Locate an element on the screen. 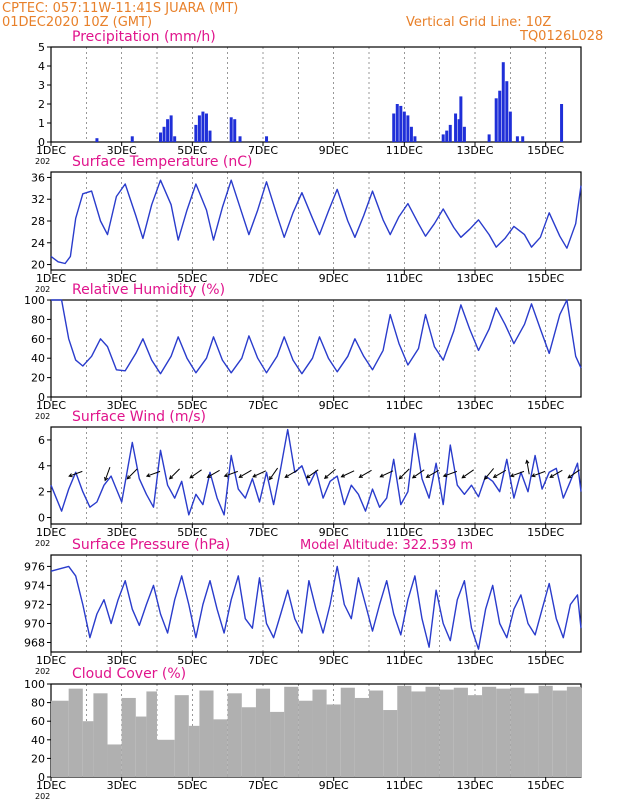 The height and width of the screenshot is (800, 618). panel-title-precipitation-mm-h: Precipitation (mm/h) is located at coordinates (144, 37).